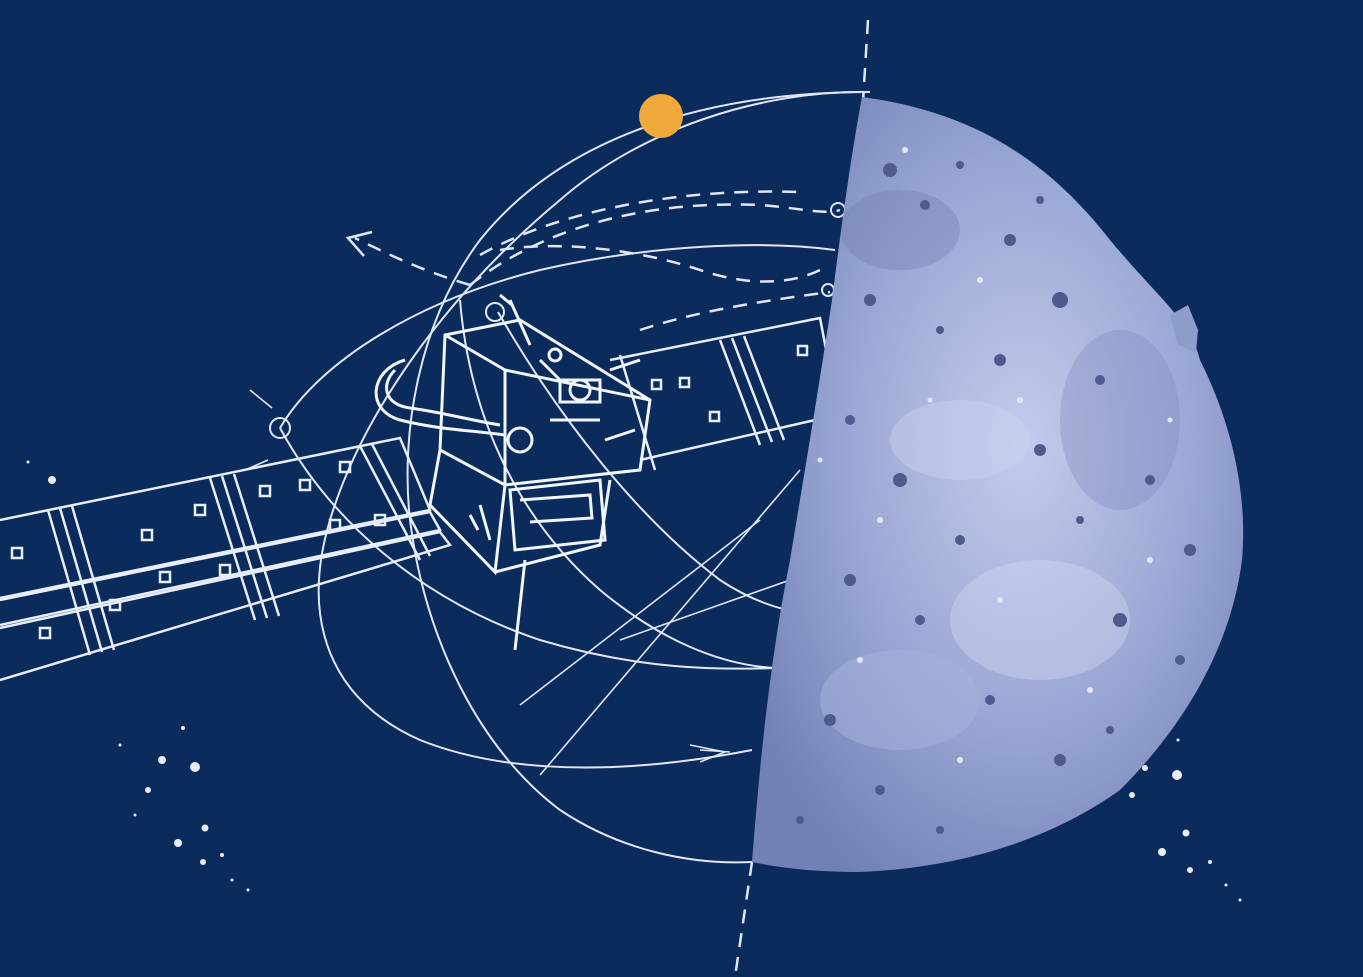 This screenshot has width=1363, height=977. I want to click on asteroid-boulder, so click(1184, 328).